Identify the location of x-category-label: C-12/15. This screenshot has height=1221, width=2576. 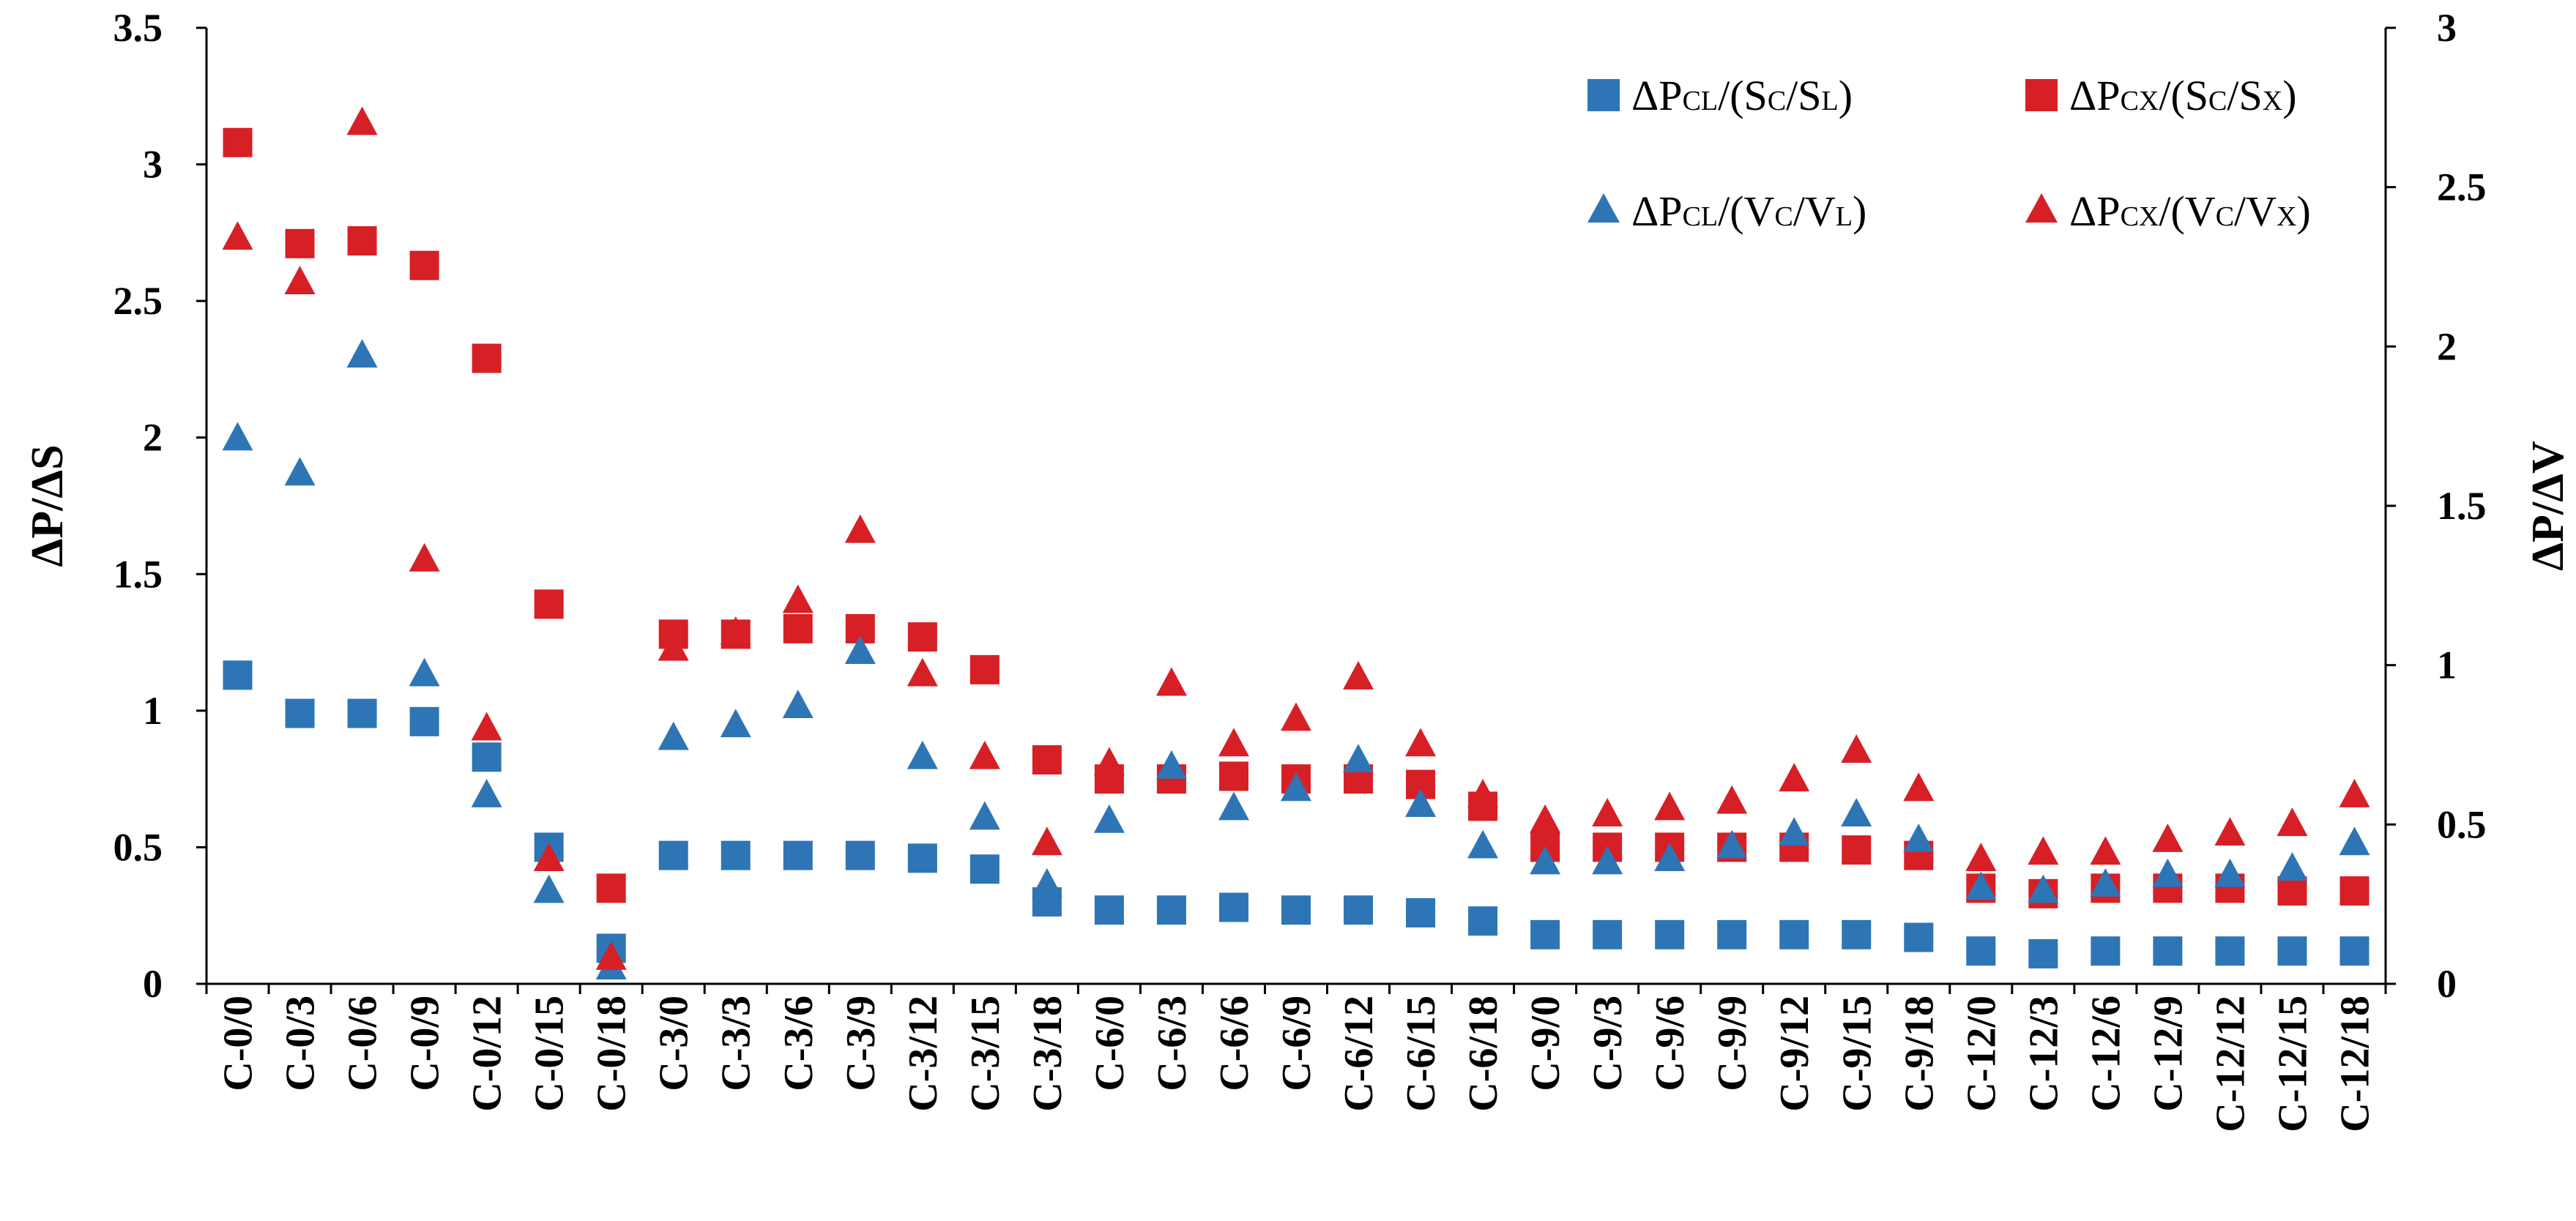
(2292, 1064).